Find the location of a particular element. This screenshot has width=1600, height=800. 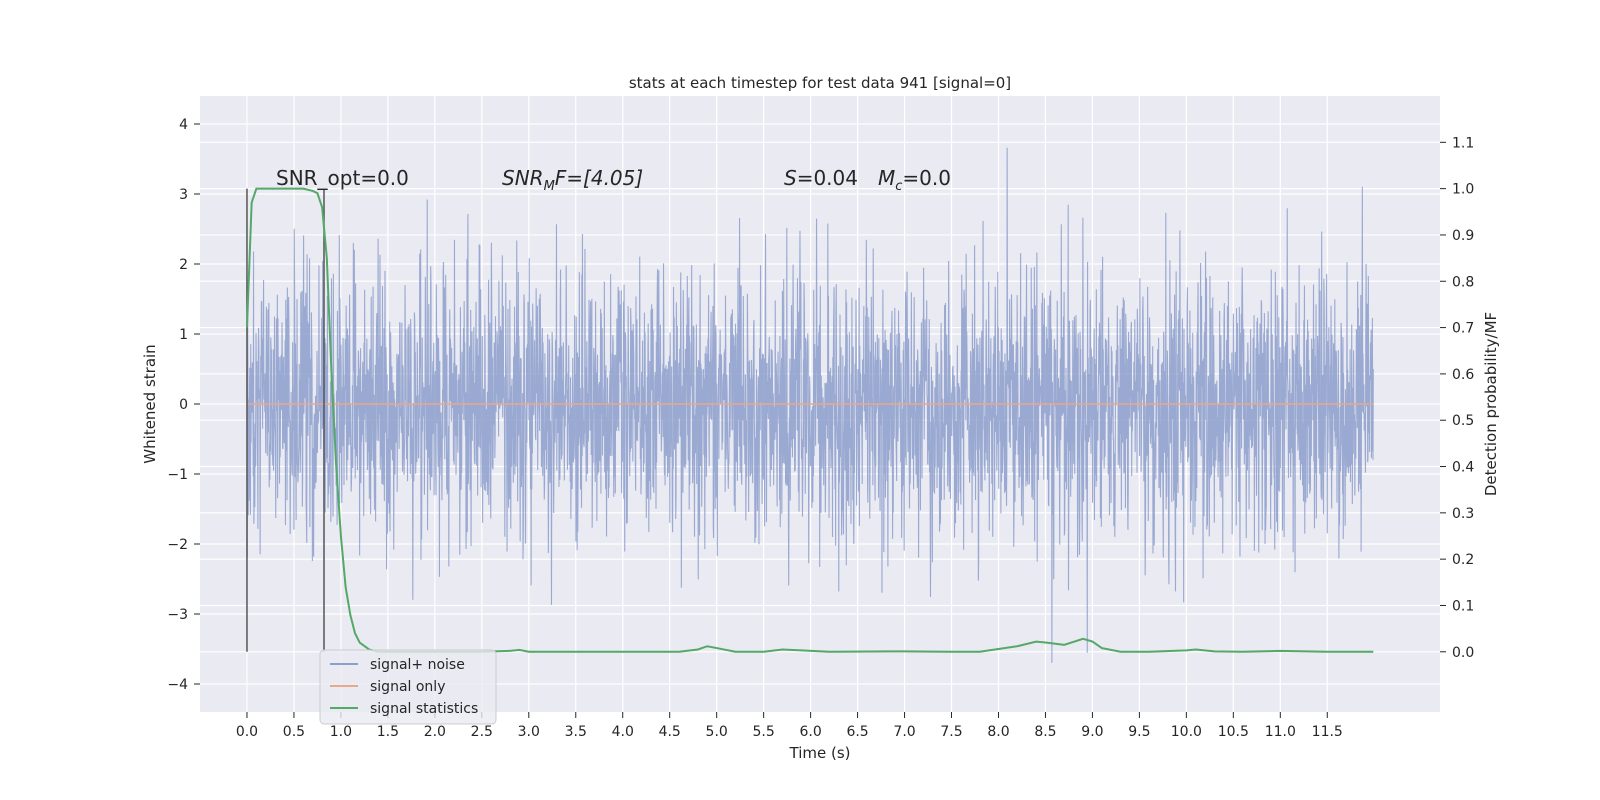

annotation-snr-opt: SNR_opt=0.0 is located at coordinates (342, 178).